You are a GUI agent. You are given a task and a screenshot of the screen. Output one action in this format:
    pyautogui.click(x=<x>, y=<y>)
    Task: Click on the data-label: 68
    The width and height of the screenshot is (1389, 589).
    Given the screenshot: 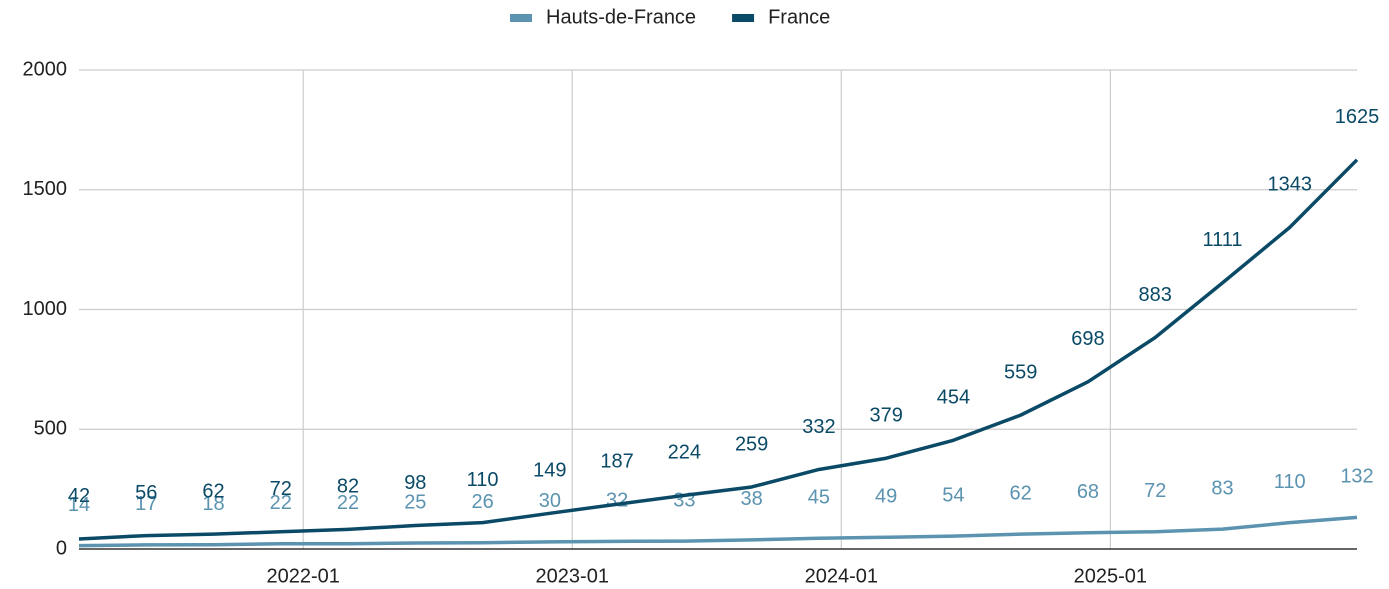 What is the action you would take?
    pyautogui.click(x=1088, y=492)
    